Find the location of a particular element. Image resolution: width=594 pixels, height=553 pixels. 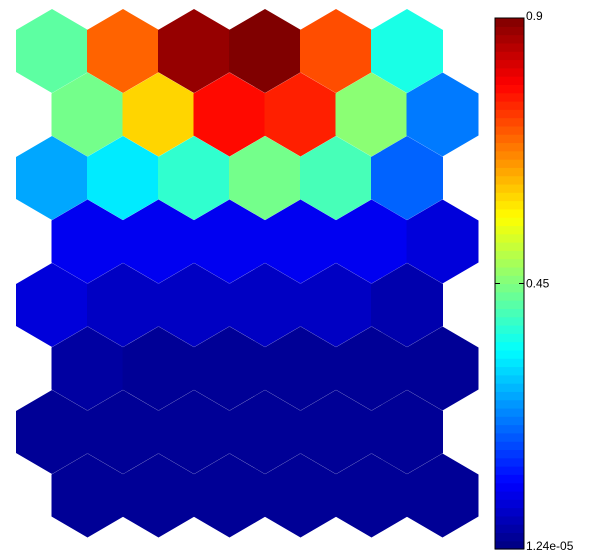

hex-cell-r1-c5 is located at coordinates (371, 114).